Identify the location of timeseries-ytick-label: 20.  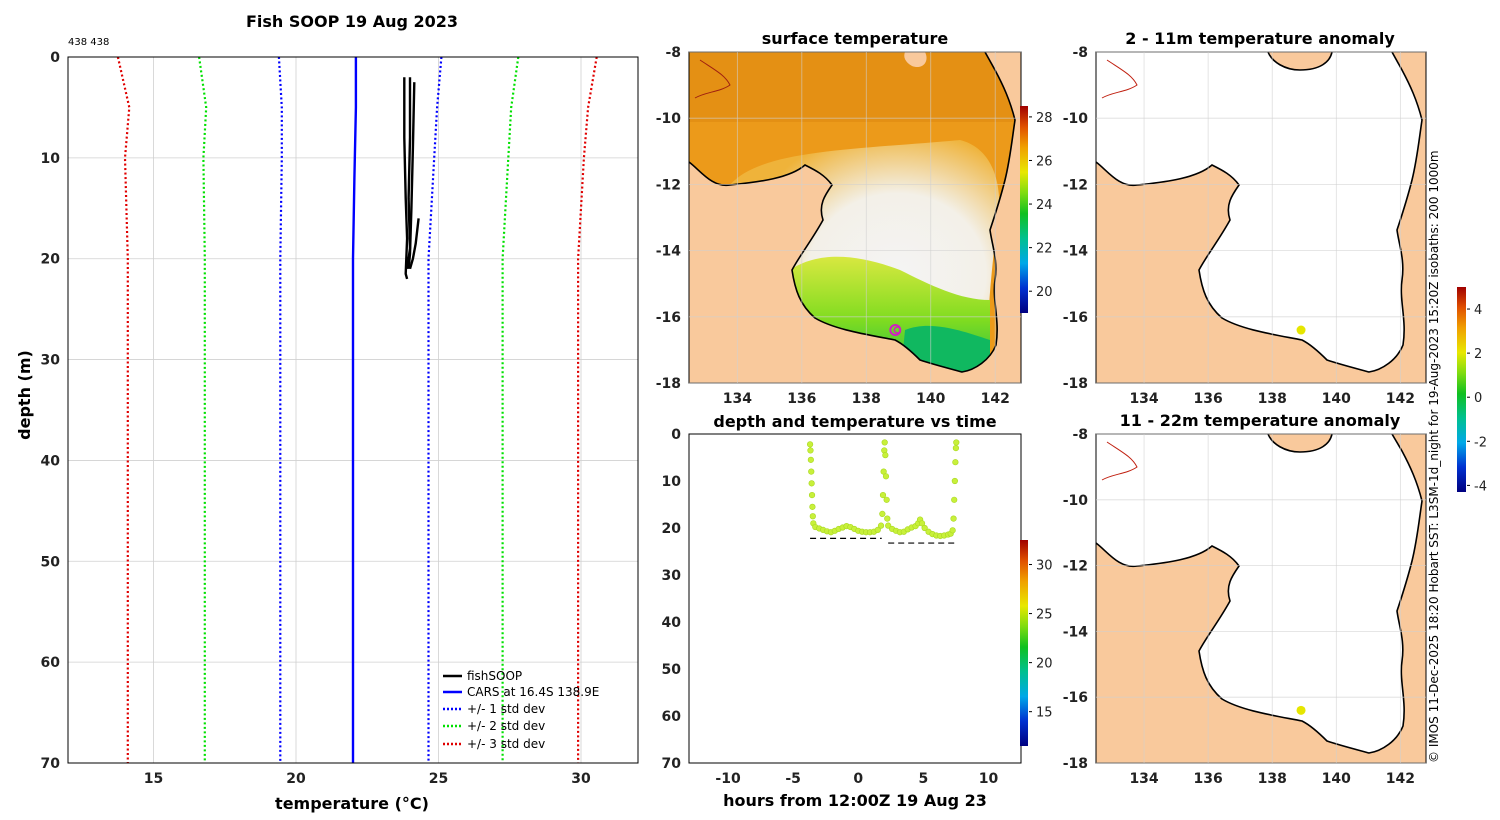
(672, 529).